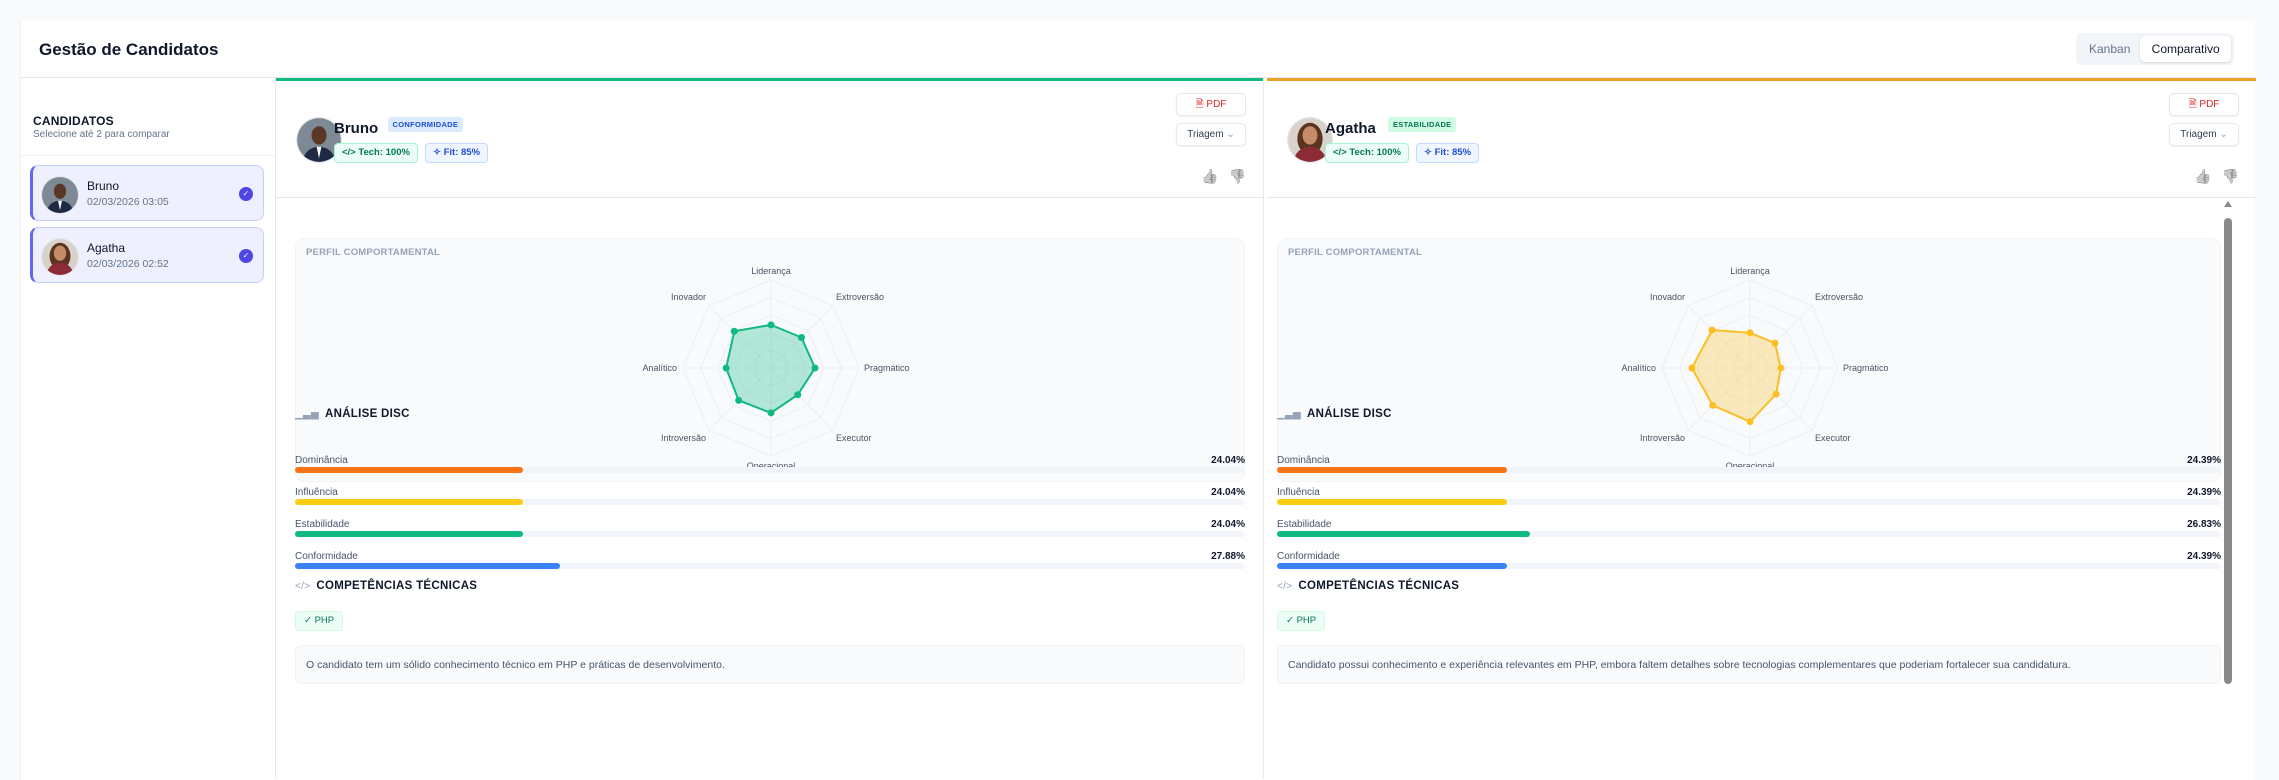 The width and height of the screenshot is (2279, 780). Describe the element at coordinates (1429, 152) in the screenshot. I see `sparkles-icon: ✧` at that location.